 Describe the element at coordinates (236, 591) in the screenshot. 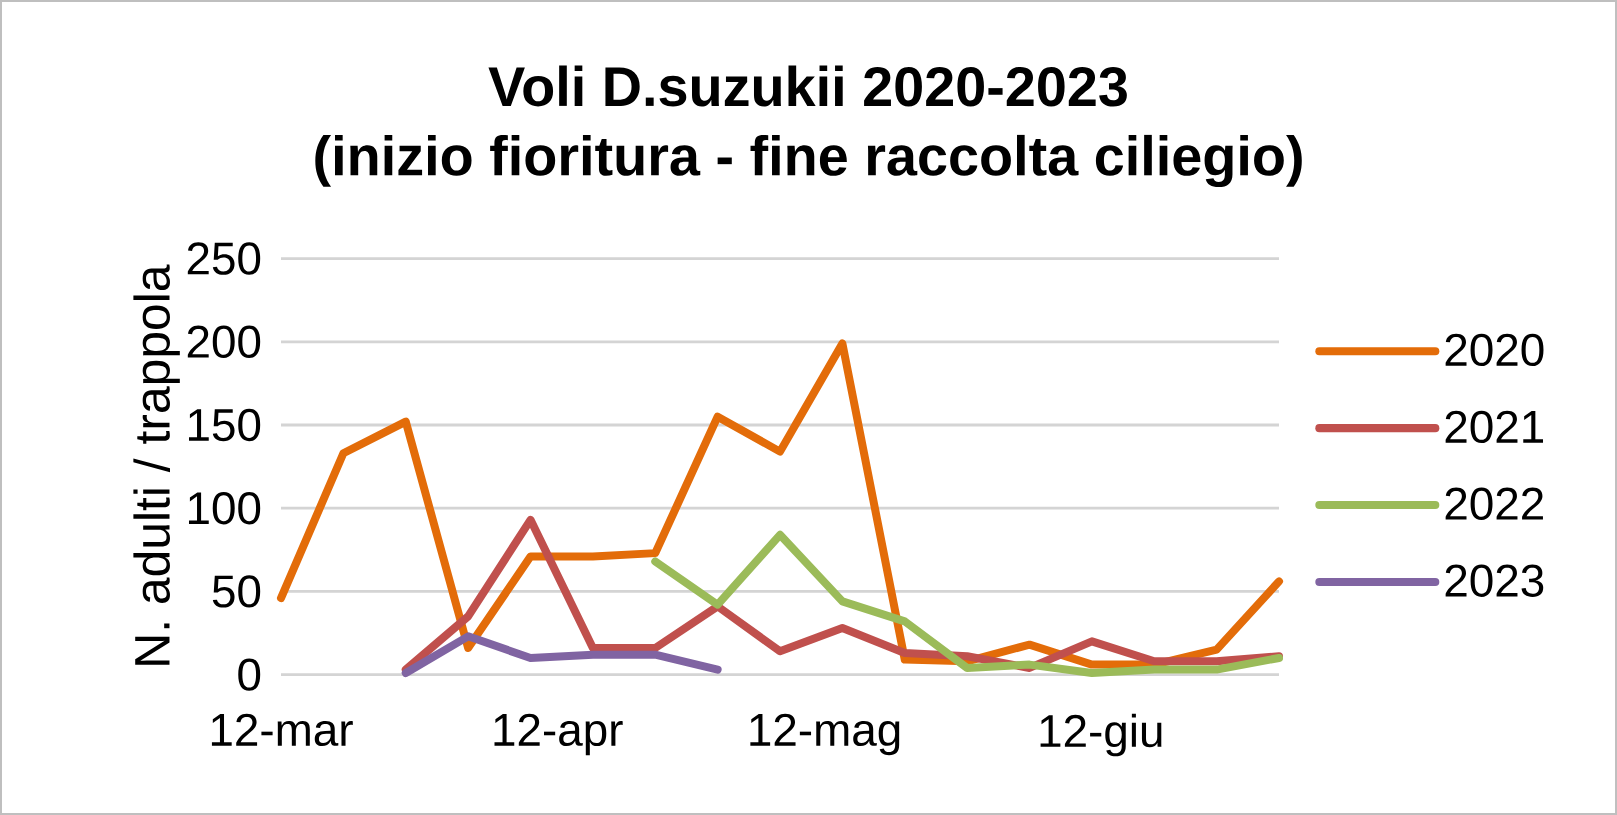

I see `y-tick-label: 50` at that location.